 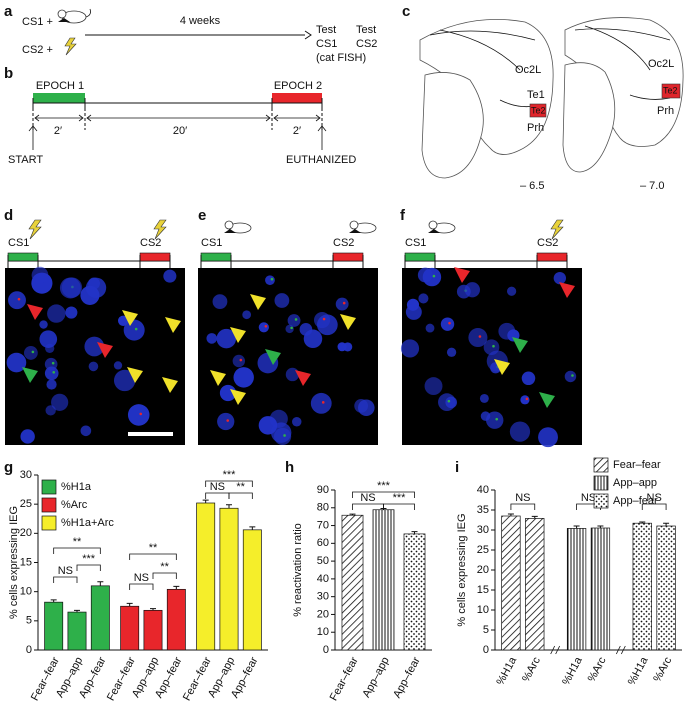 I want to click on panel-label: e, so click(x=202, y=215).